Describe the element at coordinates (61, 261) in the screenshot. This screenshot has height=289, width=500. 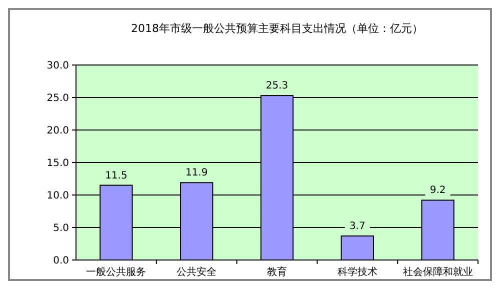
I see `y-tick-label: 0.0` at that location.